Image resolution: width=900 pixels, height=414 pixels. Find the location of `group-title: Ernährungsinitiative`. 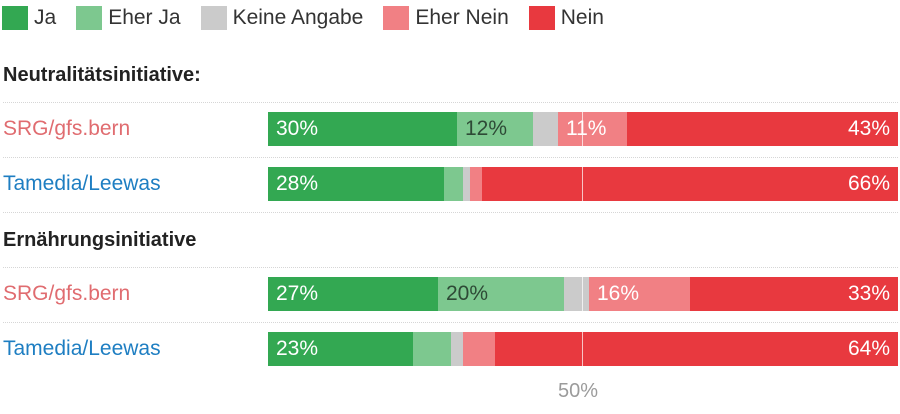

group-title: Ernährungsinitiative is located at coordinates (100, 240).